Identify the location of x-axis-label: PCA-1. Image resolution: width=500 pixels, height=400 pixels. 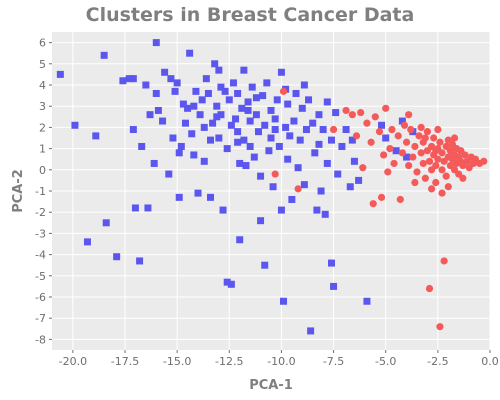
(271, 385).